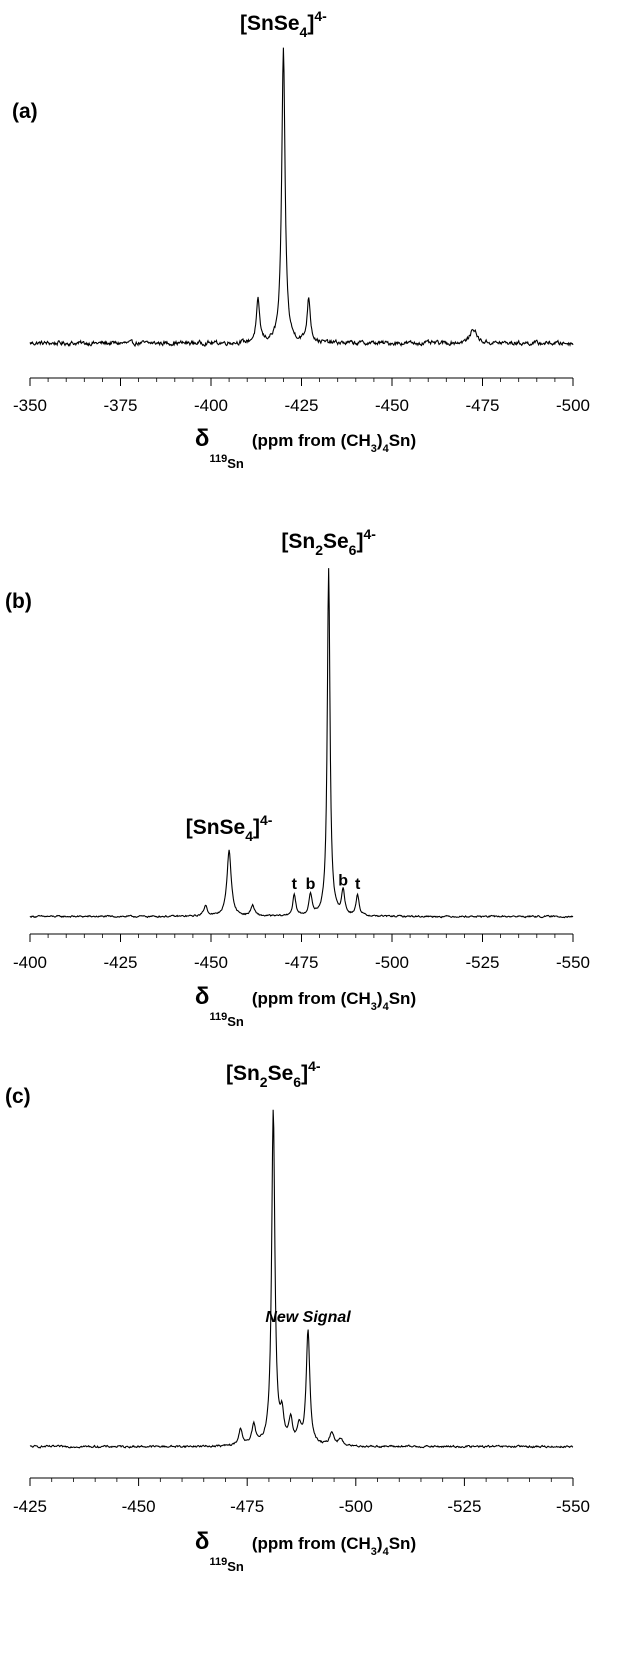 This screenshot has height=1679, width=634. Describe the element at coordinates (25, 111) in the screenshot. I see `panel-label: (a)` at that location.